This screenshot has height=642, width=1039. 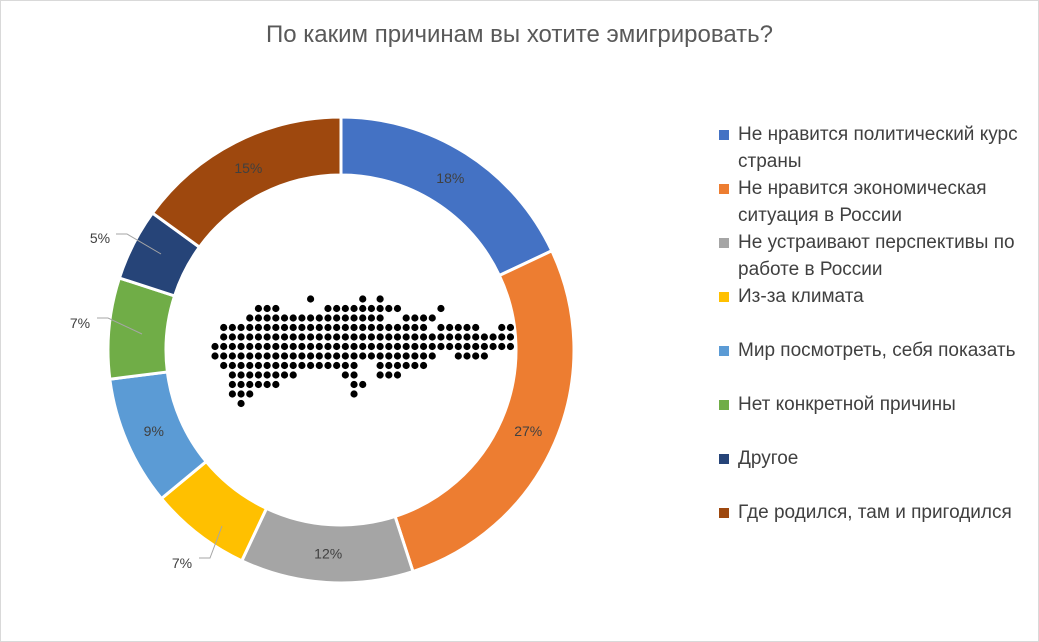 What do you see at coordinates (182, 563) in the screenshot?
I see `data-label-4: 7%` at bounding box center [182, 563].